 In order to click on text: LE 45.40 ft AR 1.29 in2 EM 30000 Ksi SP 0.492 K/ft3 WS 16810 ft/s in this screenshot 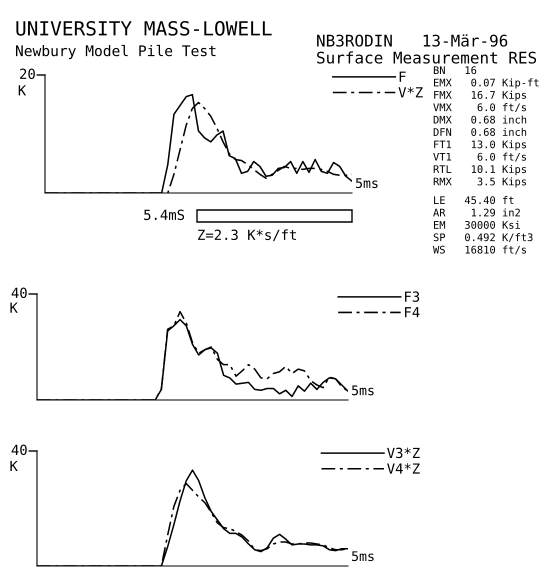, I will do `click(483, 225)`.